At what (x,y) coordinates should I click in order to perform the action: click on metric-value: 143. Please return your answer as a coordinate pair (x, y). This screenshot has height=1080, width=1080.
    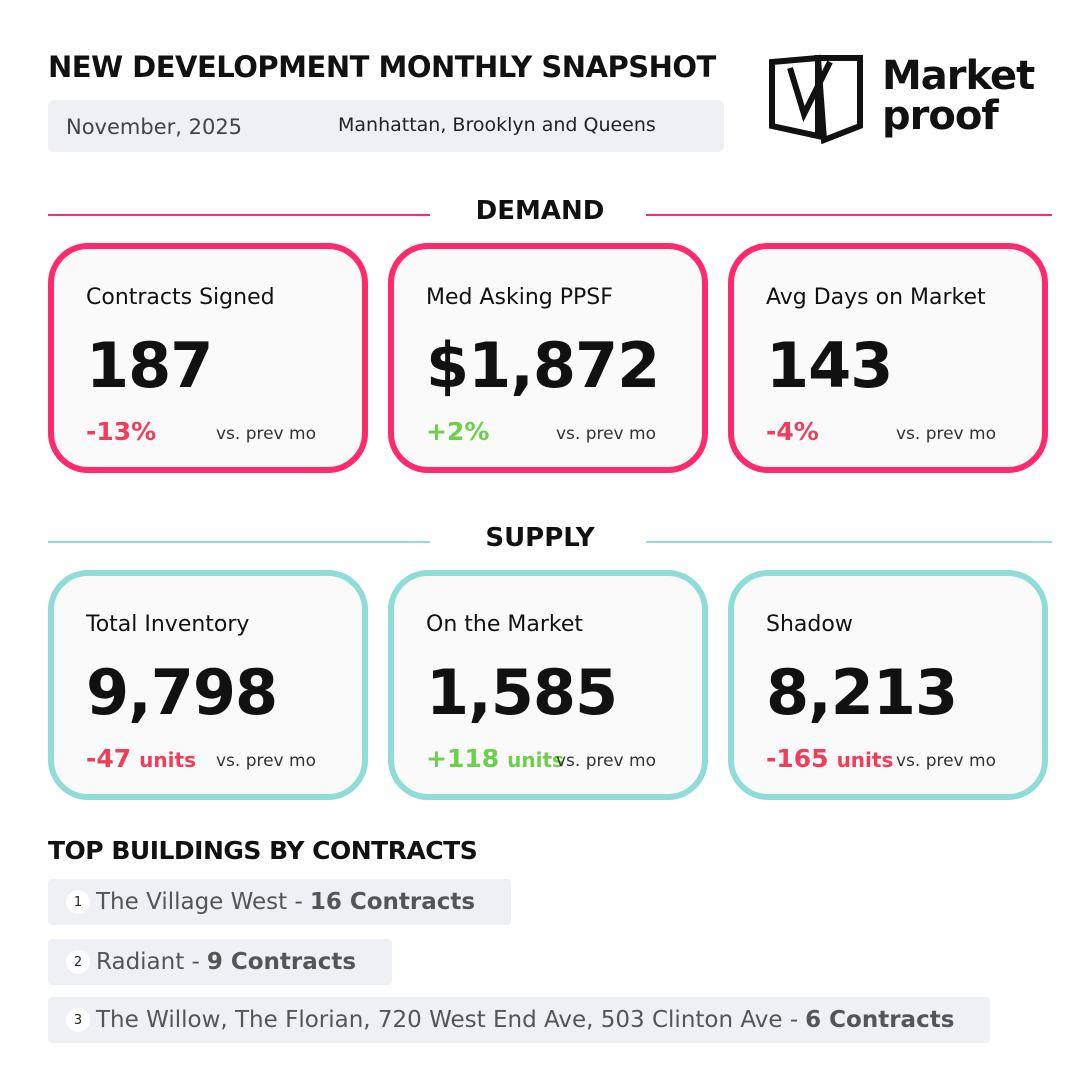
    Looking at the image, I should click on (829, 365).